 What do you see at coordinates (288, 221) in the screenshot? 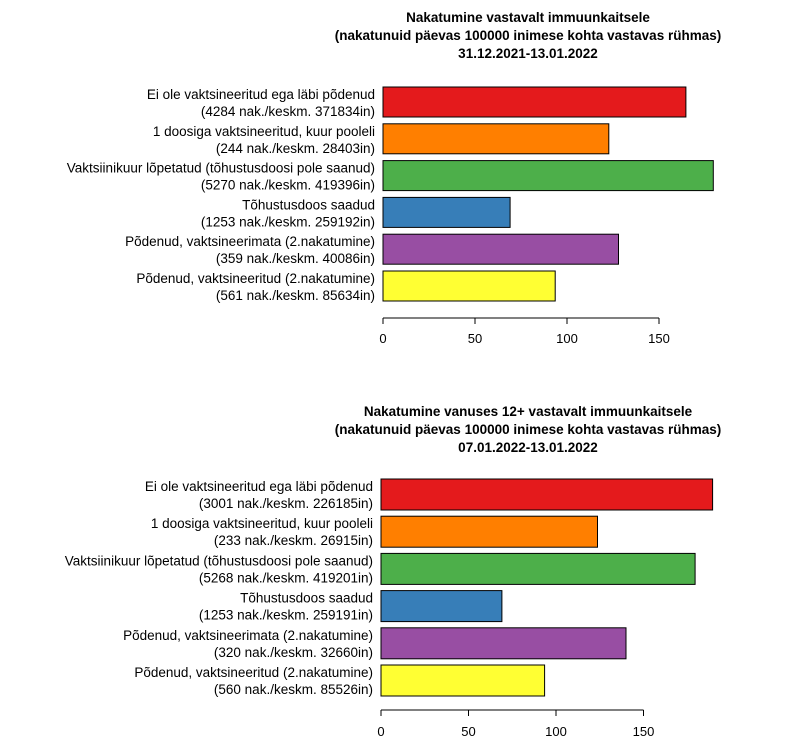
I see `category-count-label: (1253 nak./keskm. 259192in)` at bounding box center [288, 221].